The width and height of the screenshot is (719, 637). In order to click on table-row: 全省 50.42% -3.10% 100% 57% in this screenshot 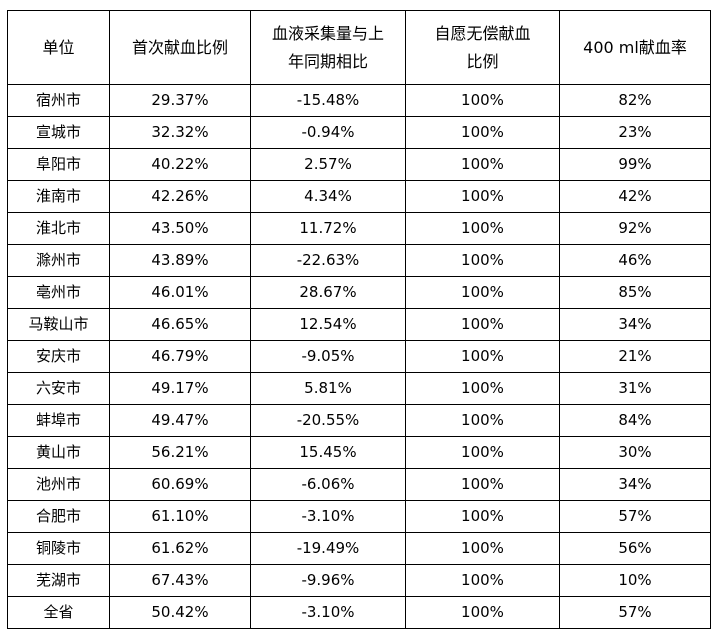, I will do `click(359, 612)`.